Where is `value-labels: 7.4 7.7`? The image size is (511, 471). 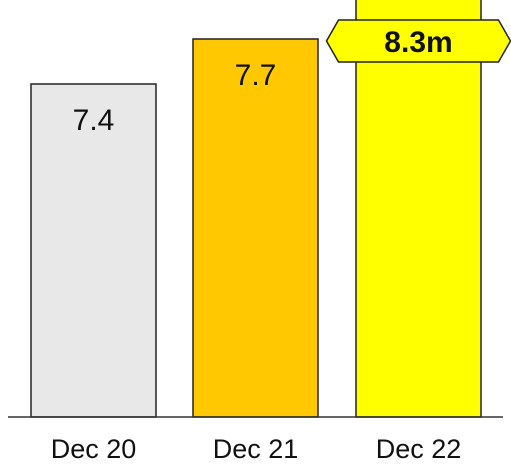 value-labels: 7.4 7.7 is located at coordinates (175, 98).